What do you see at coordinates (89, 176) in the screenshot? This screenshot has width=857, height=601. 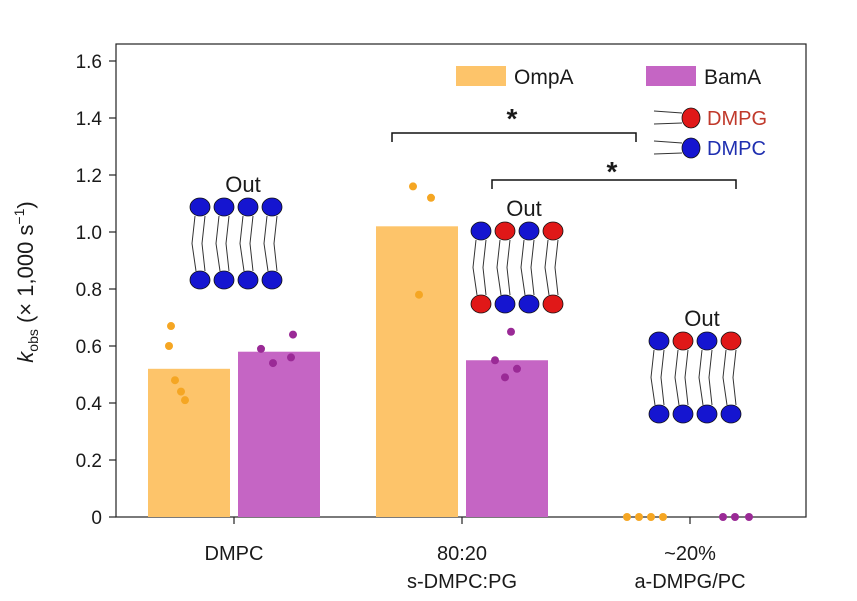 I see `y-tick-label: 1.2` at bounding box center [89, 176].